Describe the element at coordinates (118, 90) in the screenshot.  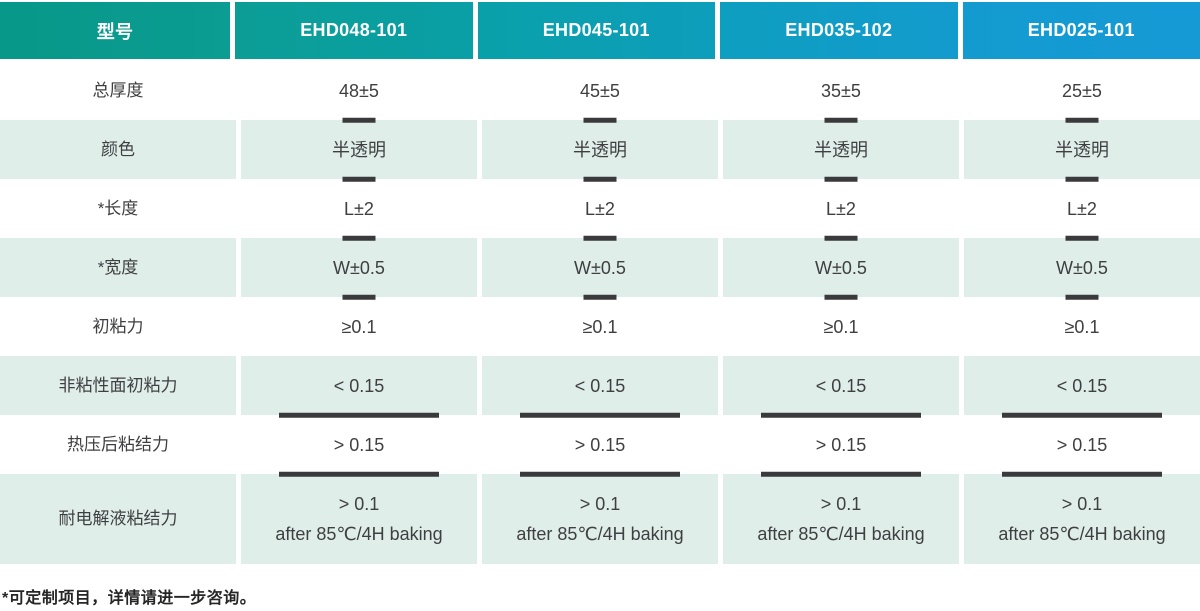
I see `row-label-cell: 总厚度` at that location.